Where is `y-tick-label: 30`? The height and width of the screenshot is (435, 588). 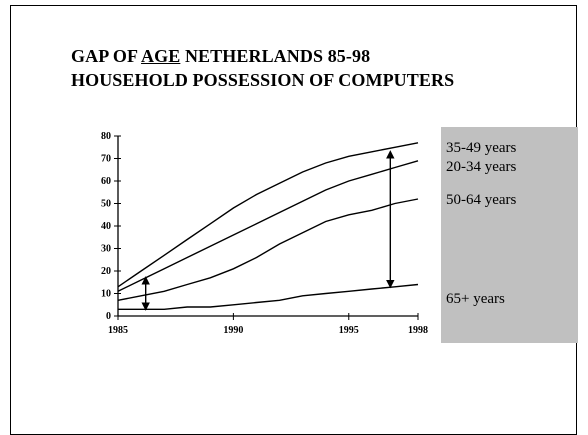 y-tick-label: 30 is located at coordinates (106, 249).